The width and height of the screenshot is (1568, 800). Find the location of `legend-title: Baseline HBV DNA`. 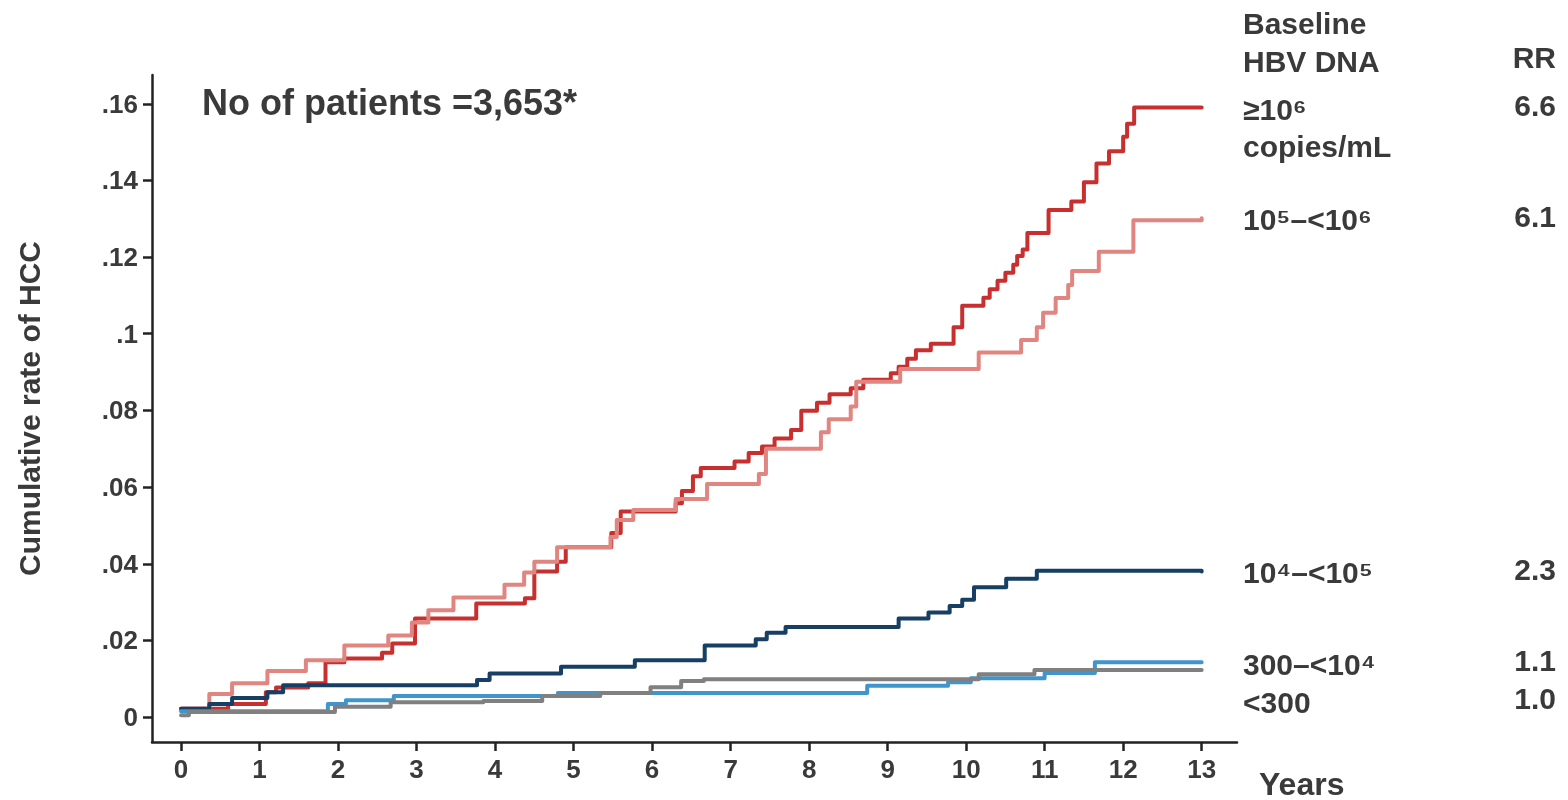

legend-title: Baseline HBV DNA is located at coordinates (1311, 42).